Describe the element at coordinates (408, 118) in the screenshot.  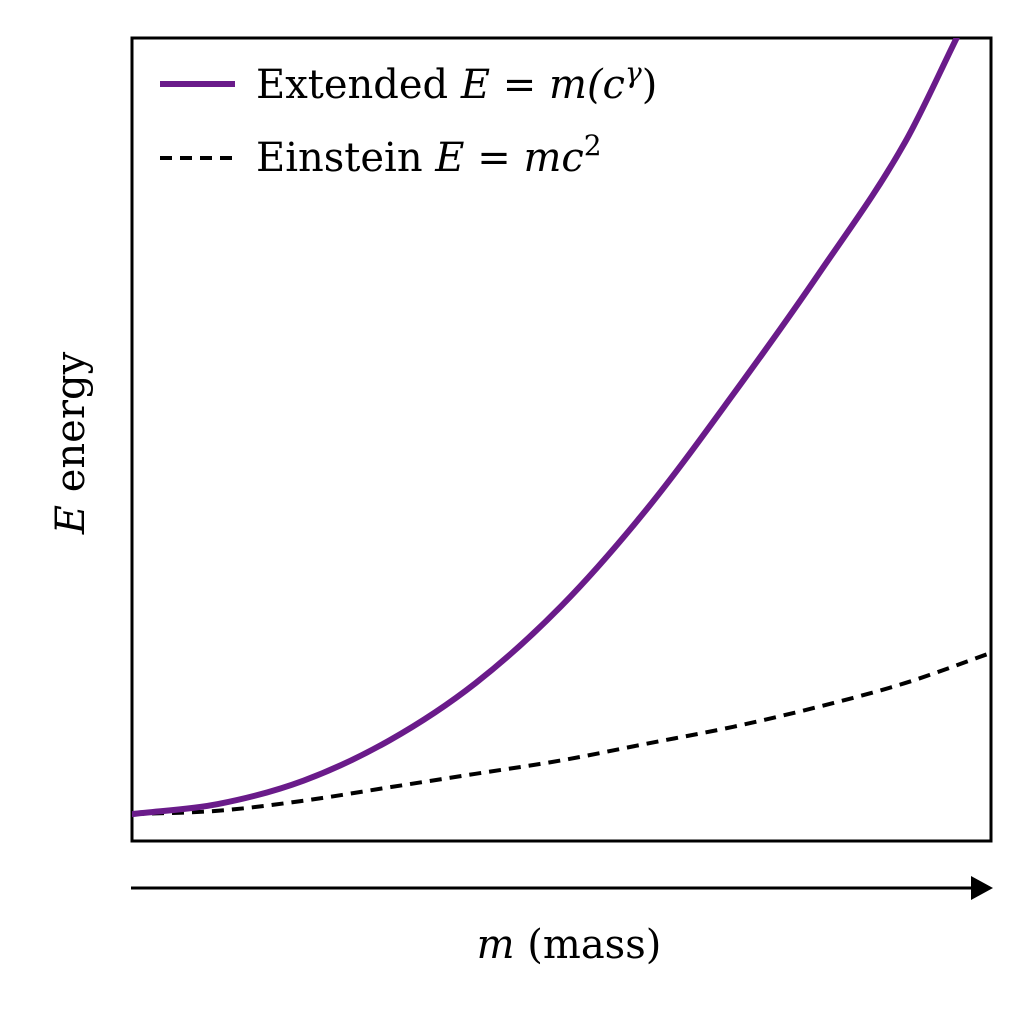
I see `legend: Extended E = m(cγ) Einstein E = mc2` at that location.